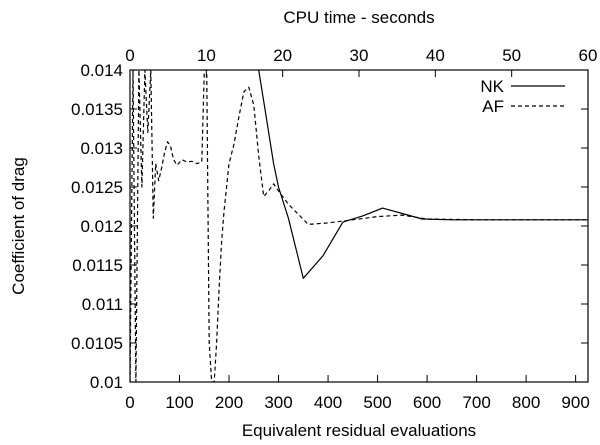 The height and width of the screenshot is (445, 600). I want to click on x2-tick-label: 0, so click(129, 55).